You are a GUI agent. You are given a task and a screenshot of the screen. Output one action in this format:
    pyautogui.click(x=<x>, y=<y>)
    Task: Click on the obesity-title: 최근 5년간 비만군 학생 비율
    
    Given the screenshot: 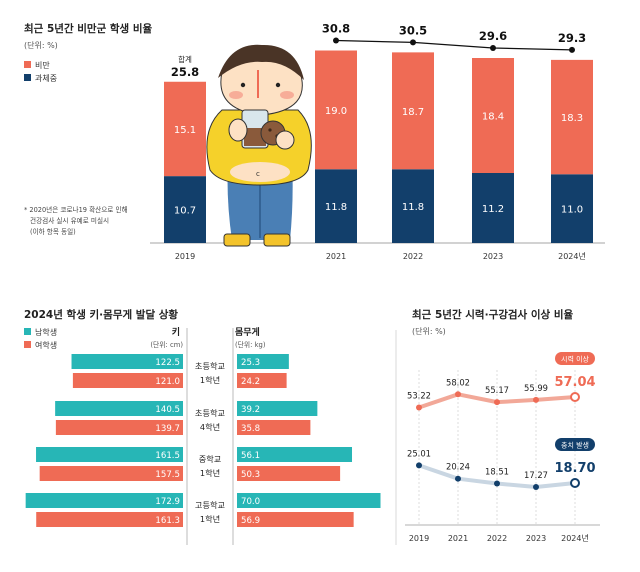 What is the action you would take?
    pyautogui.click(x=88, y=28)
    